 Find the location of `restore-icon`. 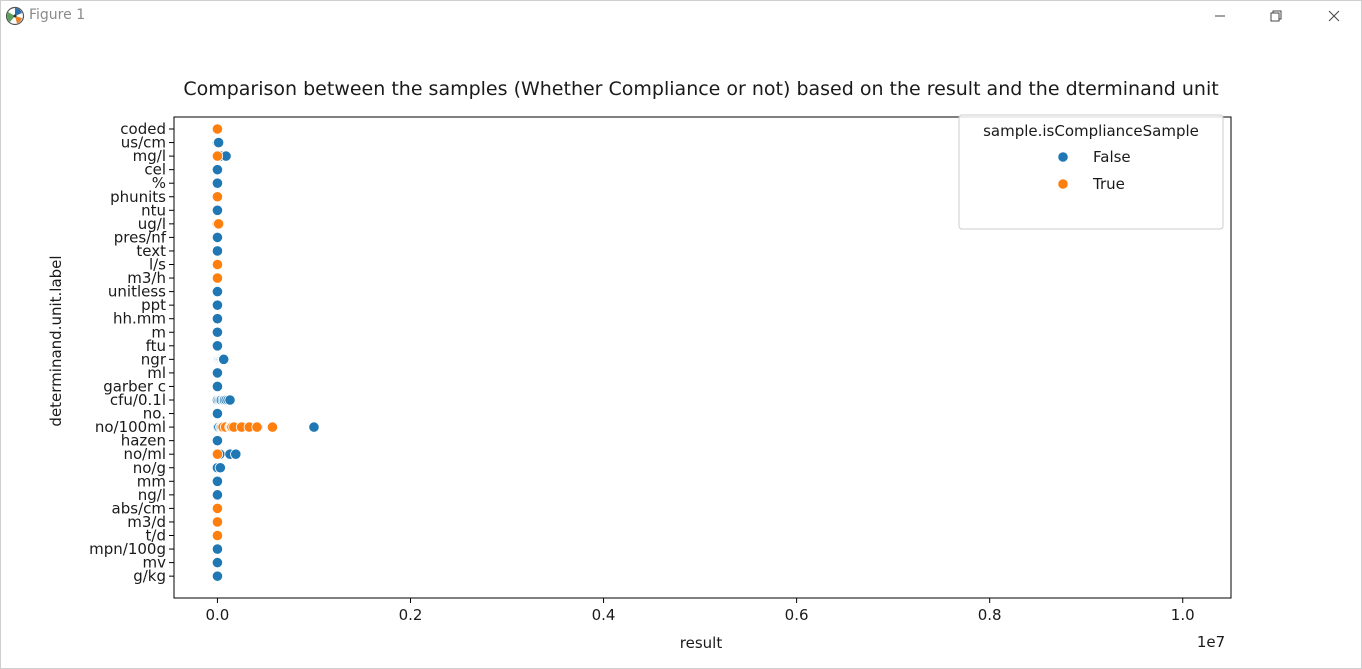

restore-icon is located at coordinates (1276, 16).